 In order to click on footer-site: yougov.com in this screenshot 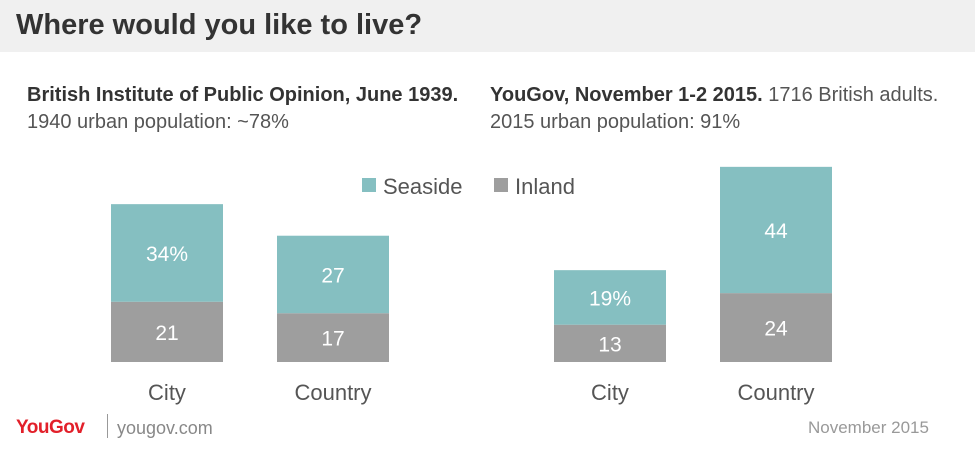, I will do `click(165, 428)`.